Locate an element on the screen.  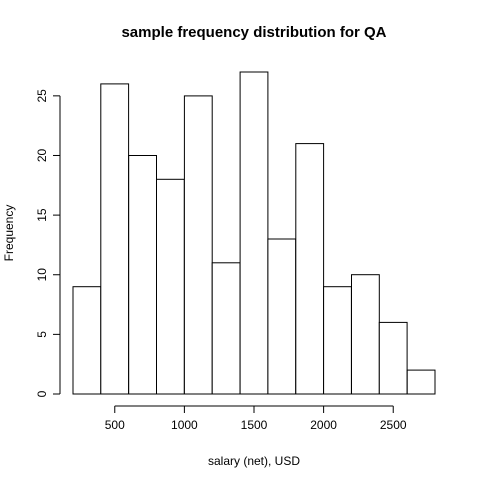
y-axis-label: Frequency is located at coordinates (9, 233).